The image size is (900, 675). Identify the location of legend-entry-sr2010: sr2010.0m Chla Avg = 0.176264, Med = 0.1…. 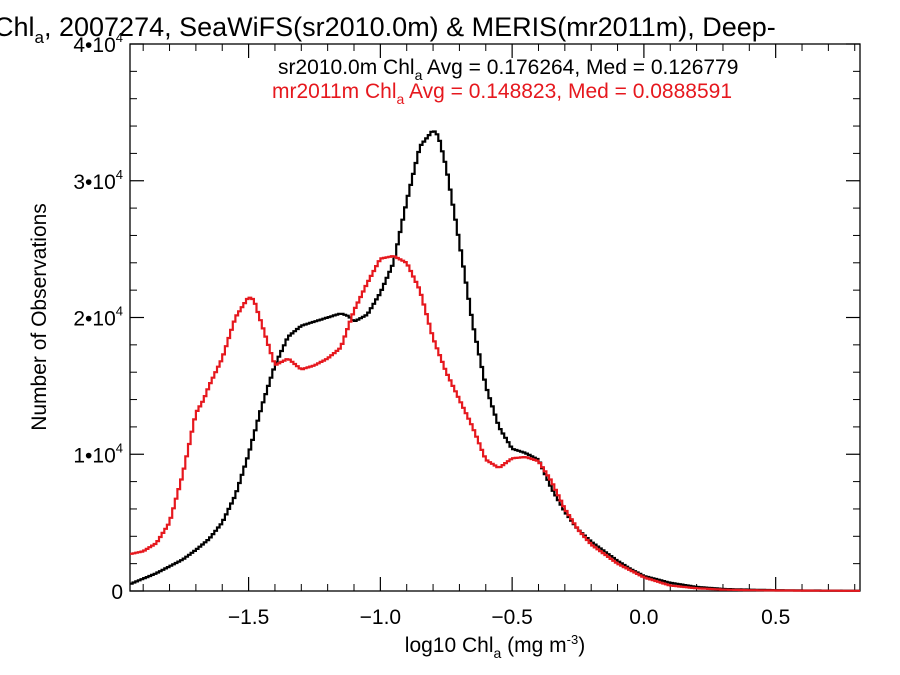
(508, 69).